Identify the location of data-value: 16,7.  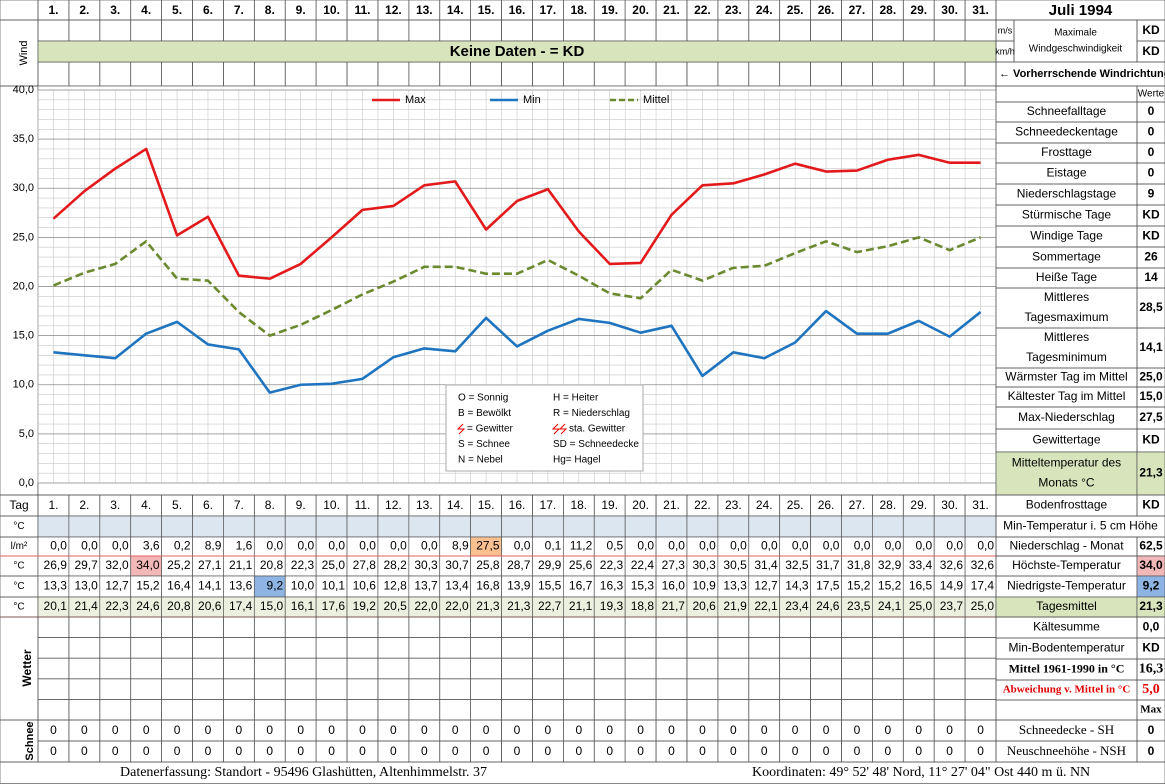
(581, 586).